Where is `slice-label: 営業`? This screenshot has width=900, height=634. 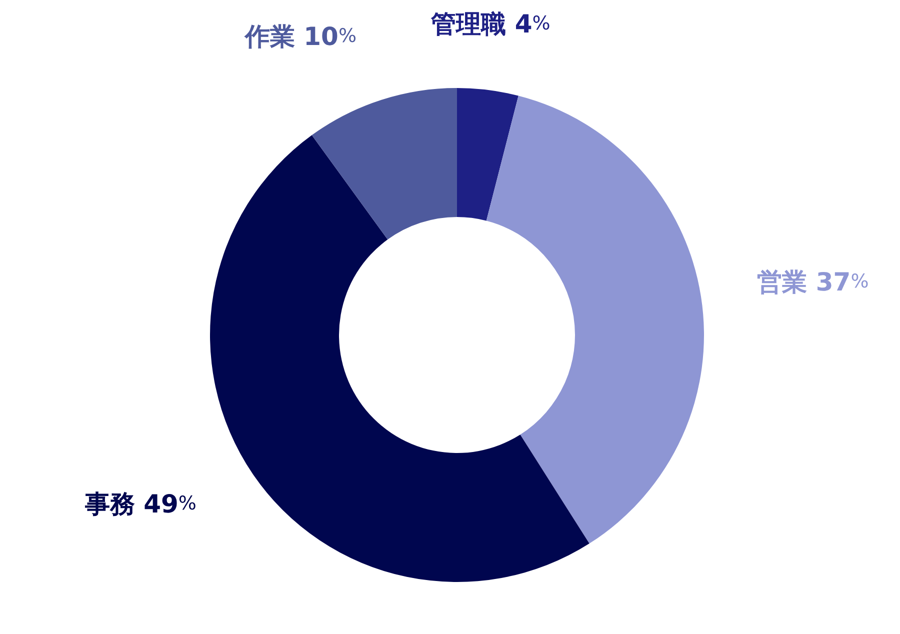 slice-label: 営業 is located at coordinates (786, 281).